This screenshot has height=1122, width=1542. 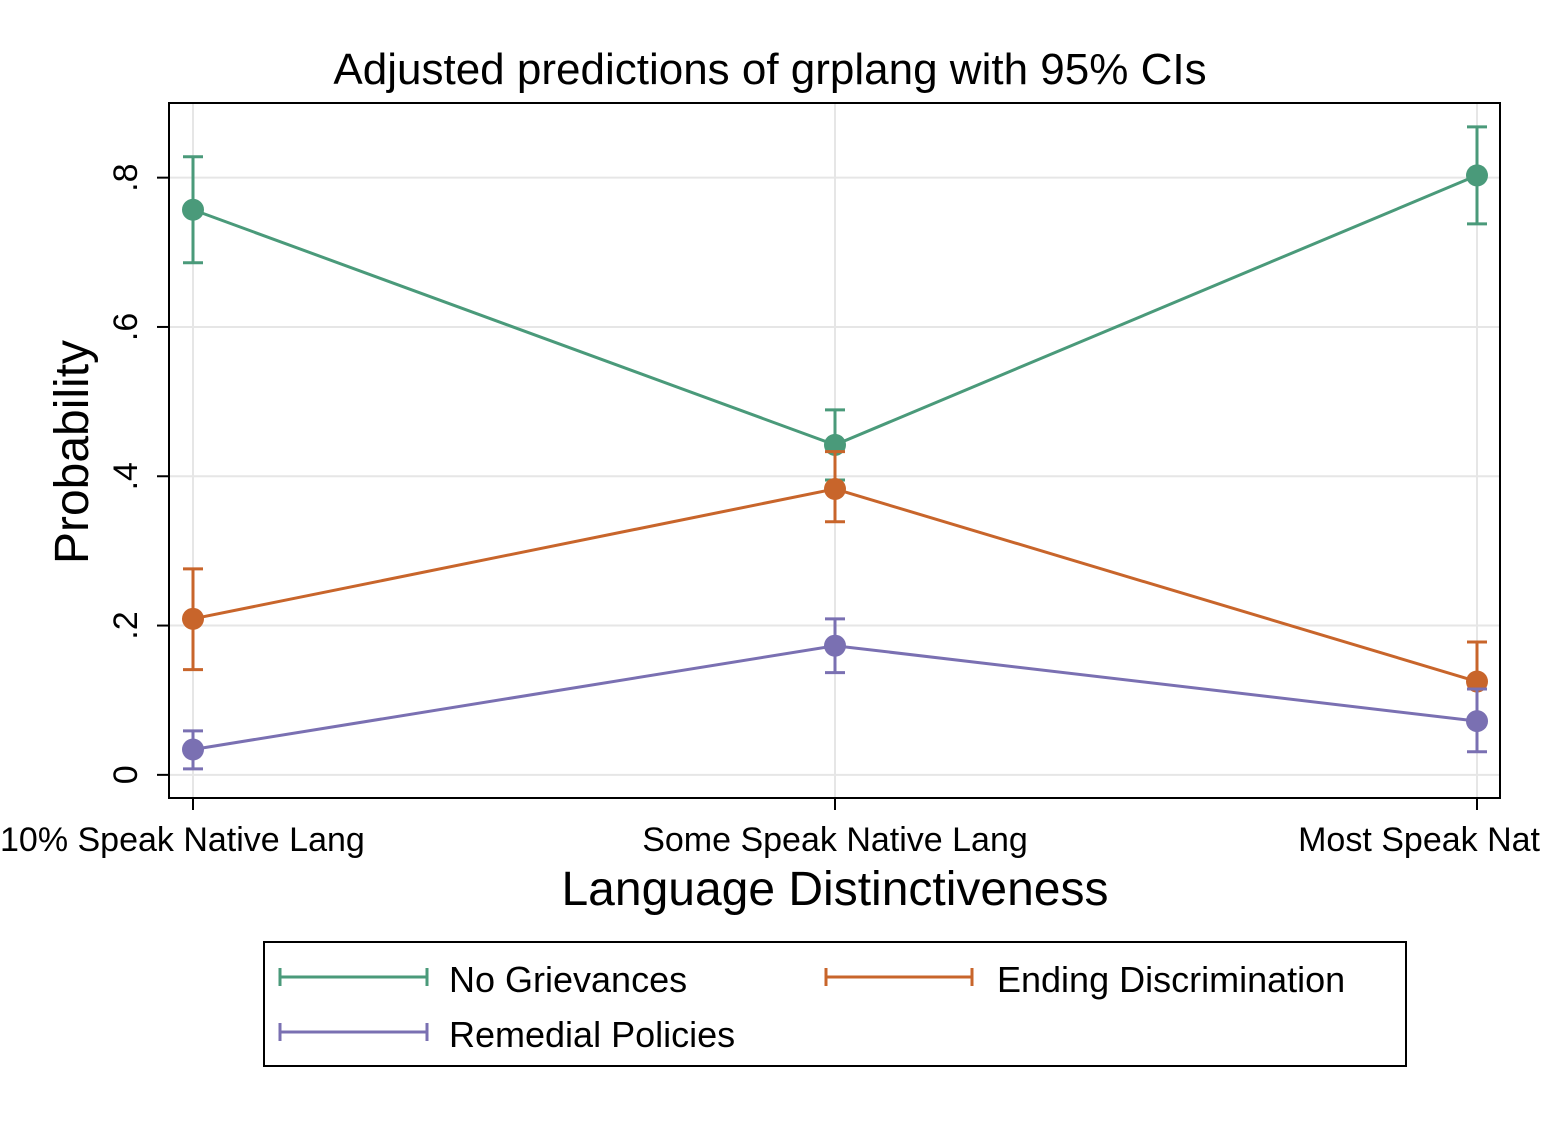 I want to click on x-tick-label: Most Speak Nat, so click(x=1419, y=840).